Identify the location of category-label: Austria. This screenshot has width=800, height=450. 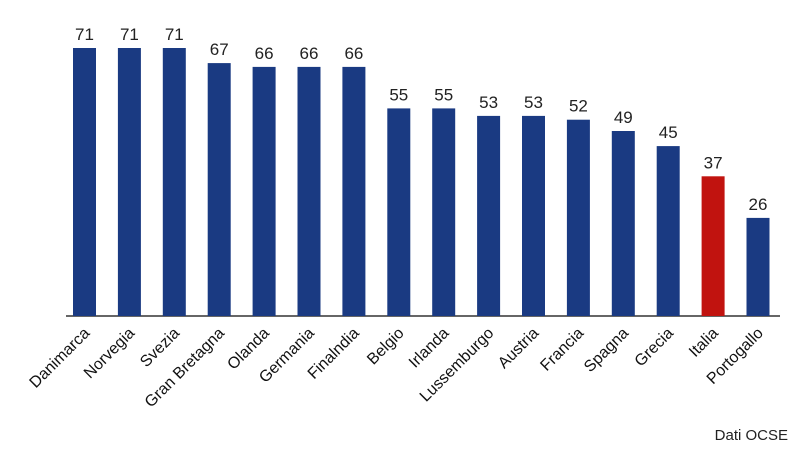
(518, 348).